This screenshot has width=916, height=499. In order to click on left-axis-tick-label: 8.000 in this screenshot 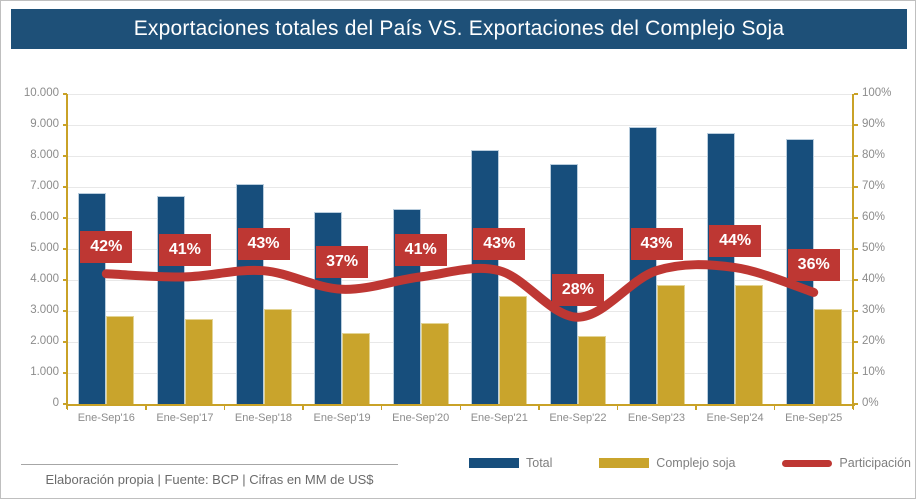, I will do `click(44, 155)`.